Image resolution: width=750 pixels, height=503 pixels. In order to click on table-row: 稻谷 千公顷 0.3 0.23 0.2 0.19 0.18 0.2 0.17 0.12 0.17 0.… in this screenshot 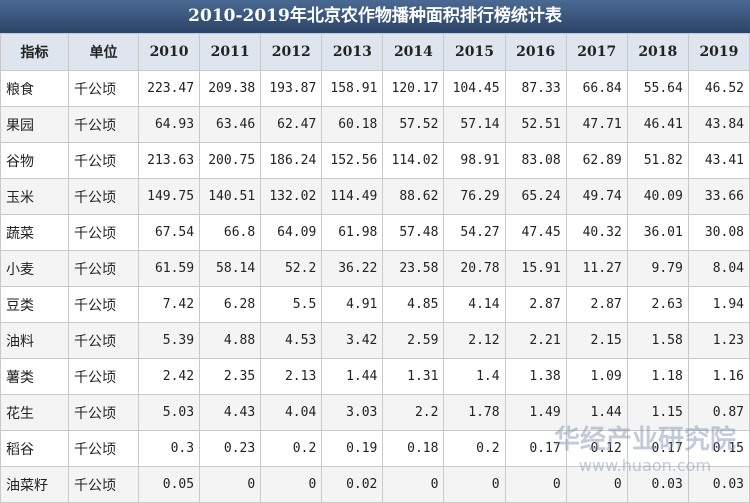, I will do `click(375, 448)`.